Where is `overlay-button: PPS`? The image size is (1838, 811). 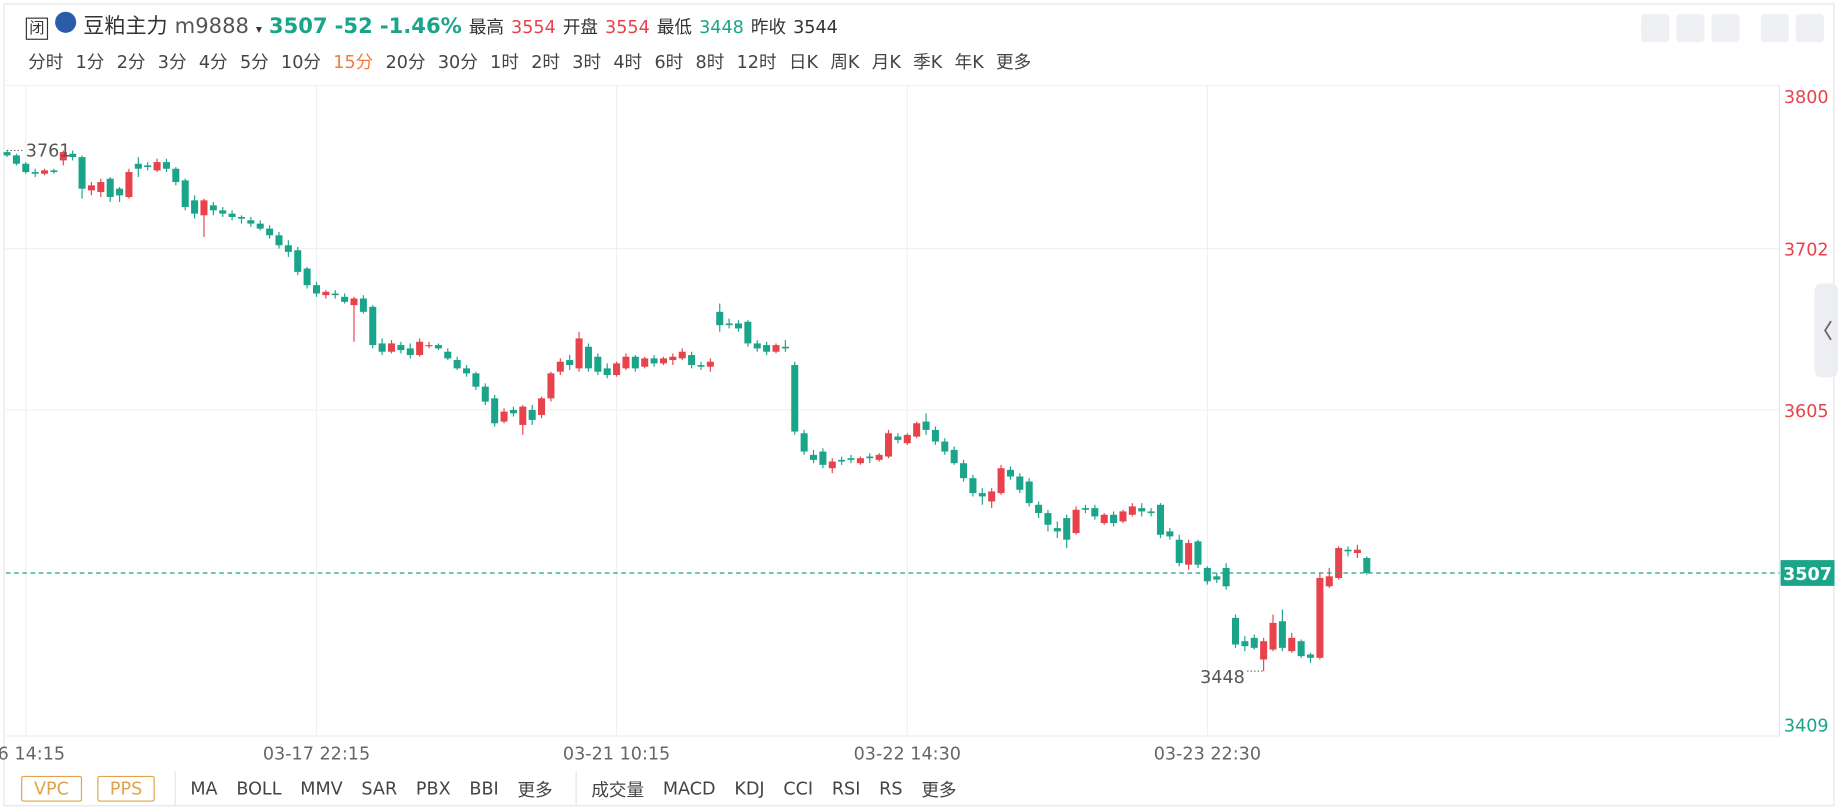
overlay-button: PPS is located at coordinates (126, 788).